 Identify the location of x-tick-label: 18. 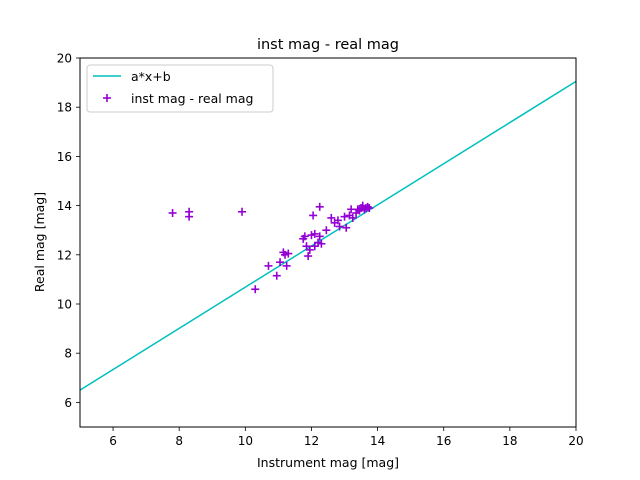
(509, 441).